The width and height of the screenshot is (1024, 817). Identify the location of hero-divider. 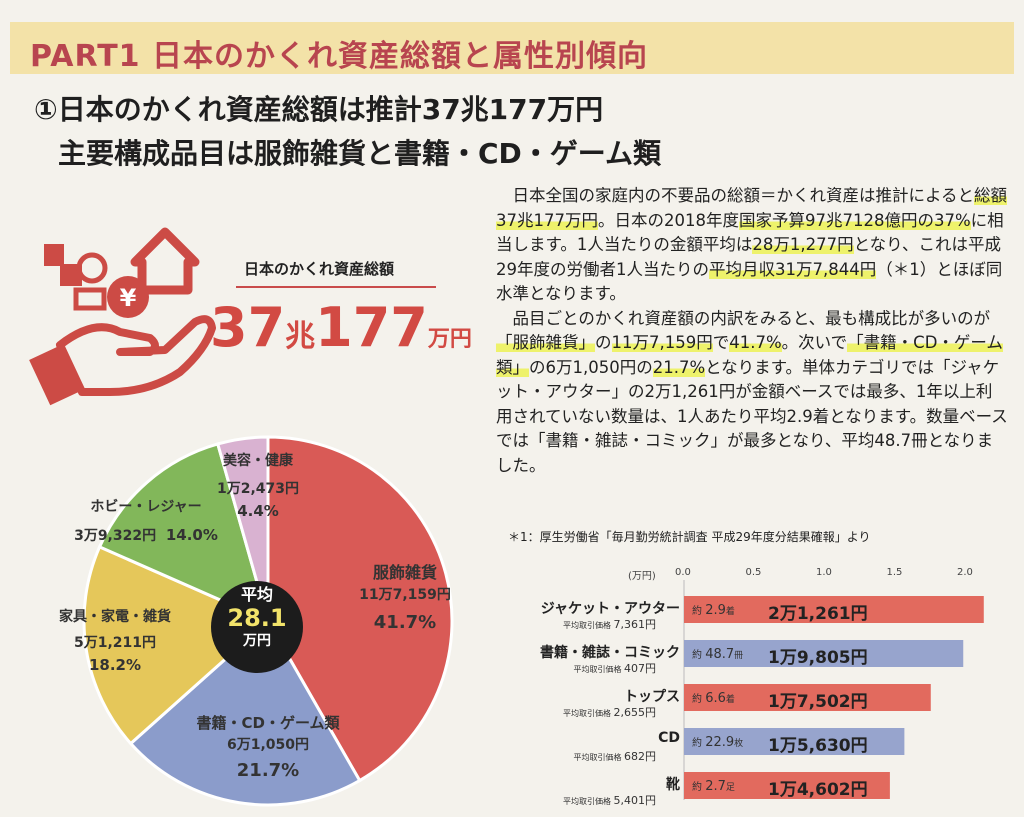
(336, 287).